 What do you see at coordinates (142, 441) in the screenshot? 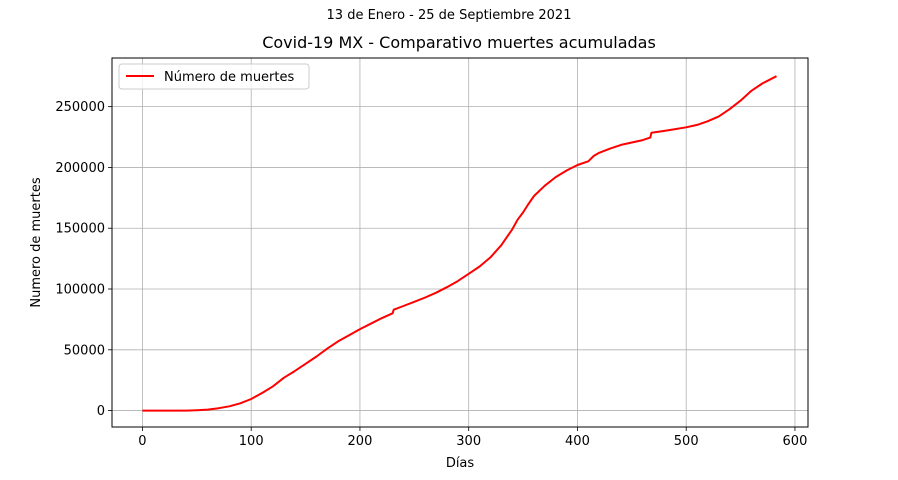
I see `x-tick-label: 0` at bounding box center [142, 441].